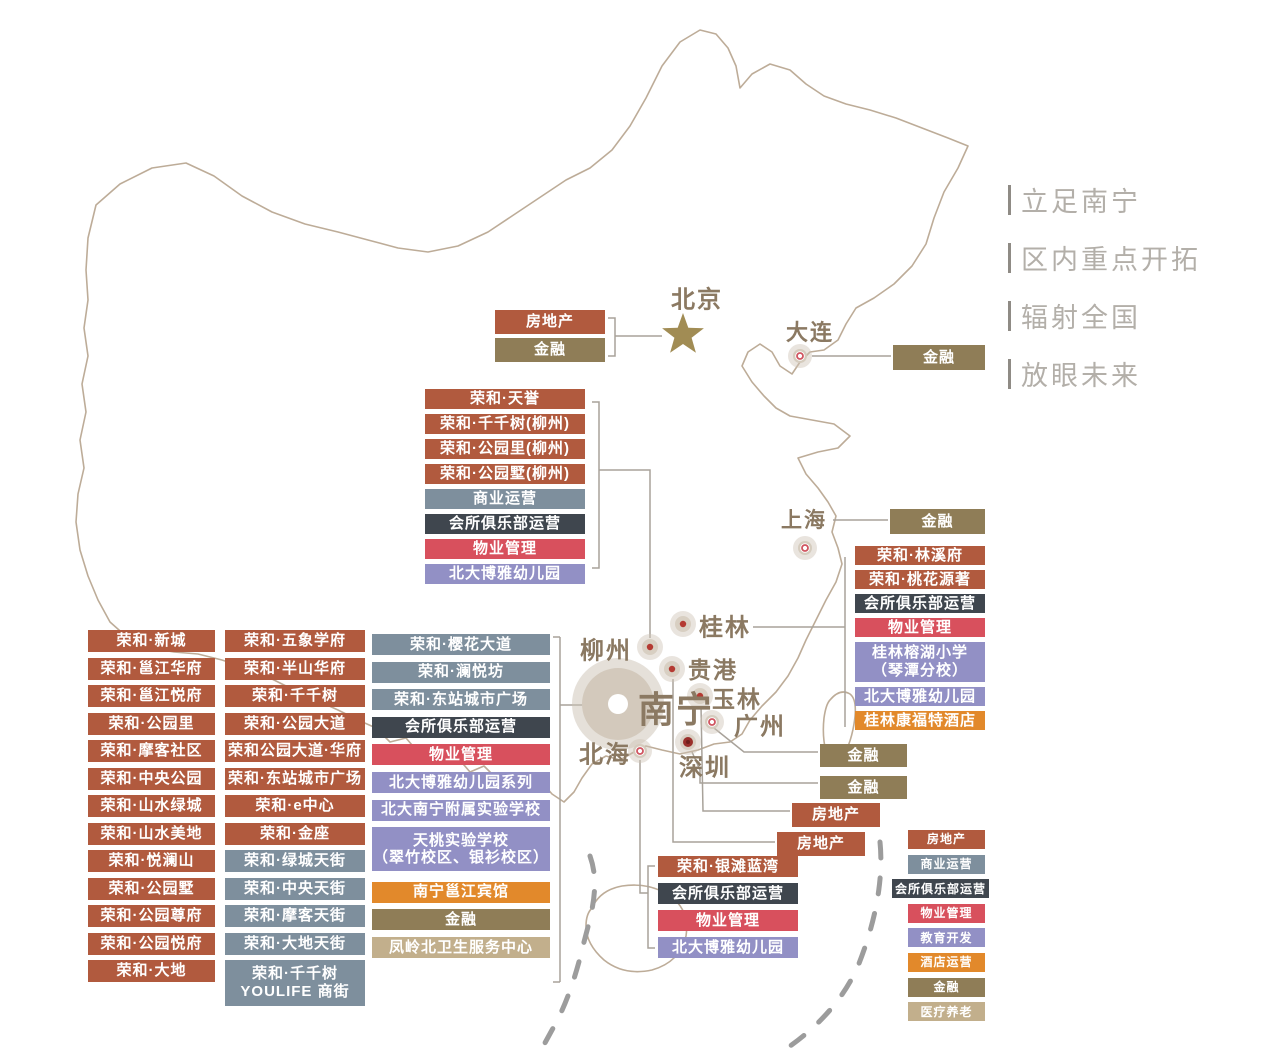 This screenshot has height=1054, width=1280. What do you see at coordinates (505, 524) in the screenshot?
I see `liuzhou-column-box: 会所俱乐部运营` at bounding box center [505, 524].